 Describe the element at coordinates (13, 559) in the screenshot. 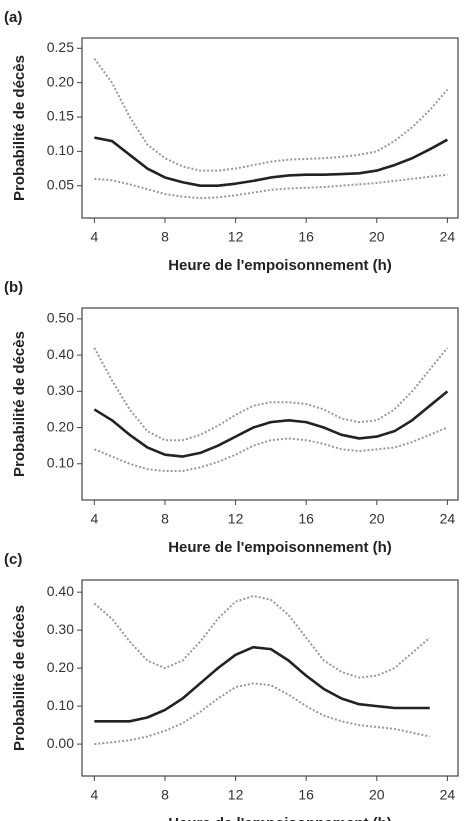

I see `panel-label: (c)` at that location.